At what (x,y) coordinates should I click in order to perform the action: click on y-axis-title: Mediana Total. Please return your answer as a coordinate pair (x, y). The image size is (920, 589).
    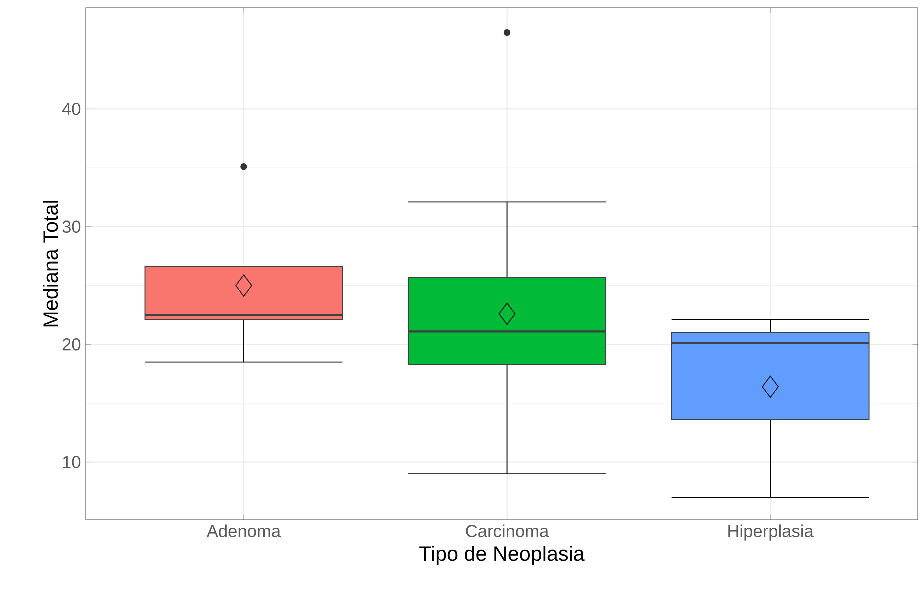
    Looking at the image, I should click on (50, 264).